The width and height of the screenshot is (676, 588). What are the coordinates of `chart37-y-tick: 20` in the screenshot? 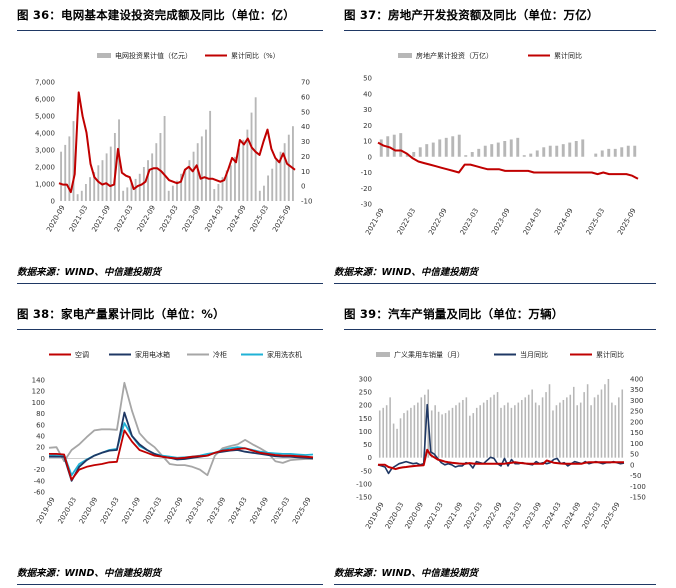 It's located at (367, 126).